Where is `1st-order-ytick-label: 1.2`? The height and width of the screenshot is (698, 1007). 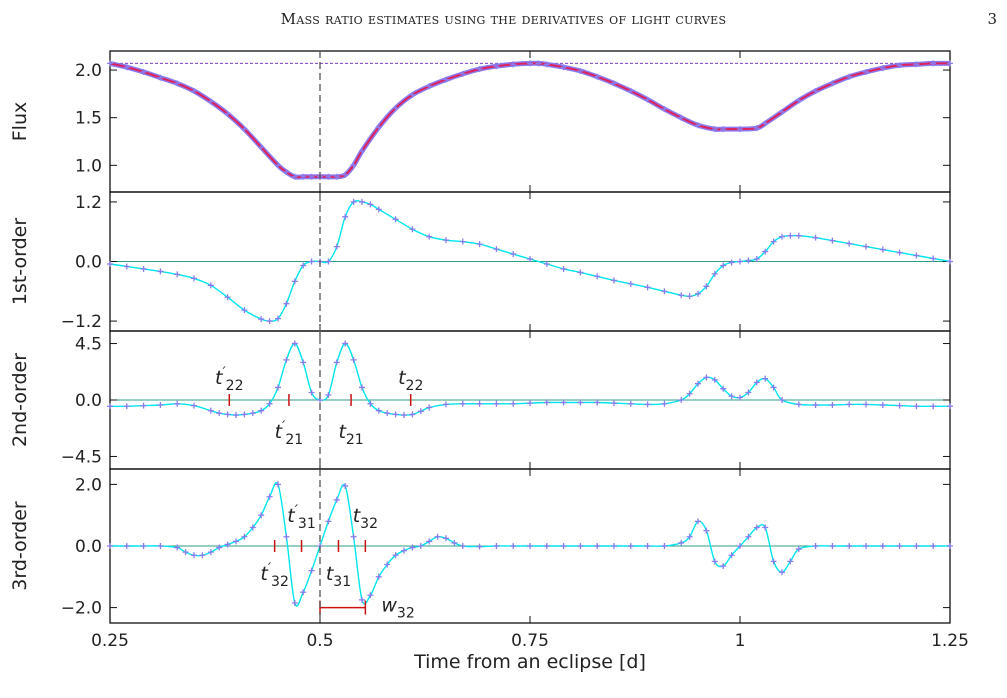
1st-order-ytick-label: 1.2 is located at coordinates (88, 203).